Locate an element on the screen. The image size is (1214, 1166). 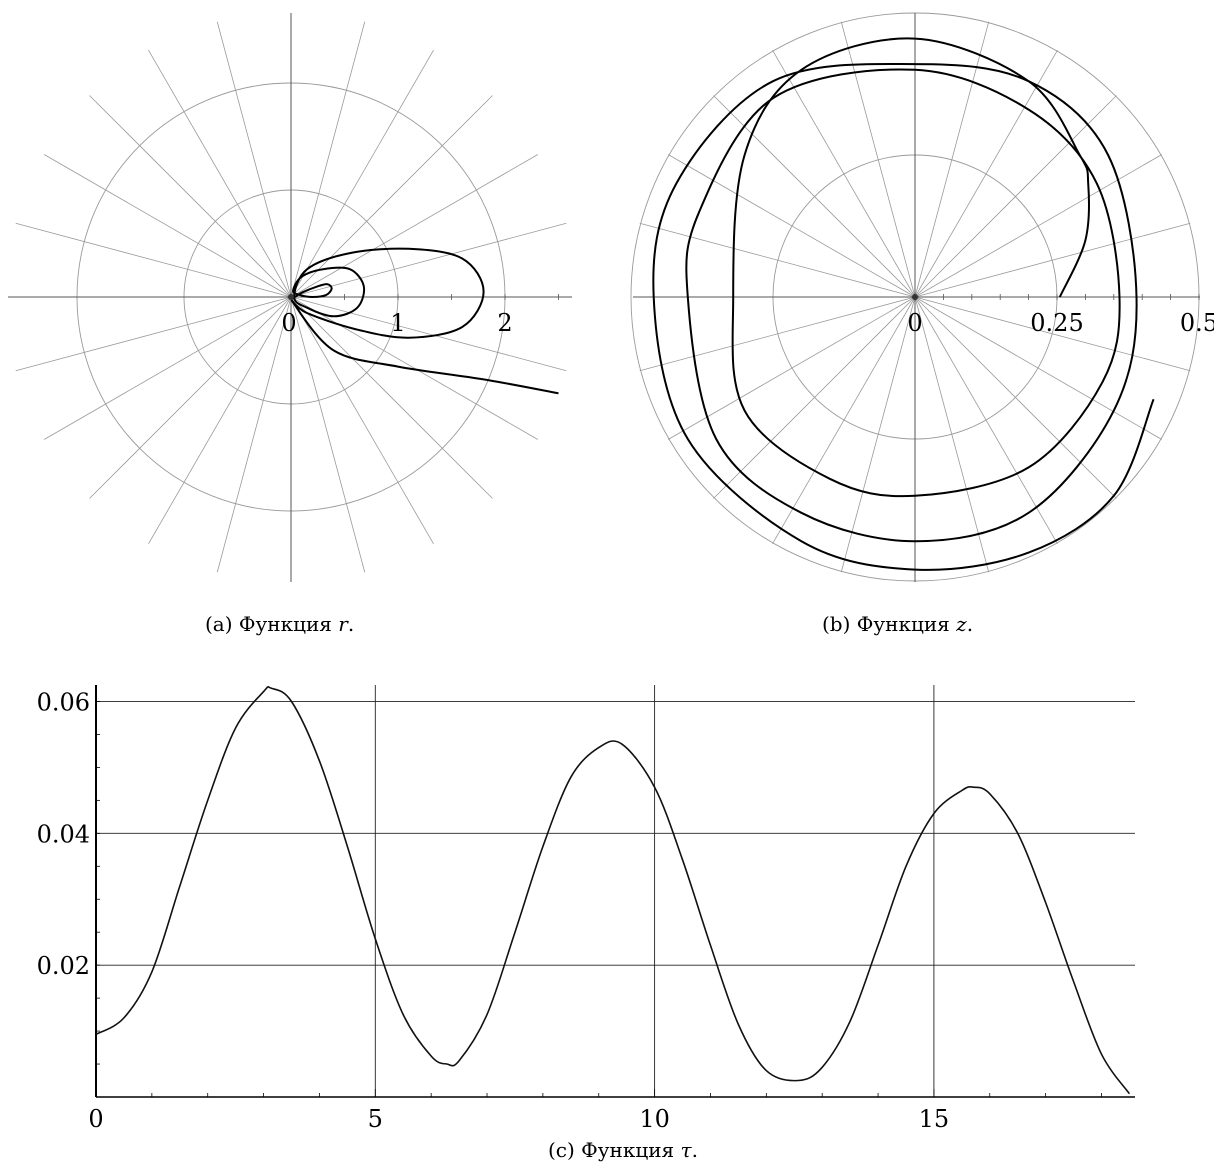
radial-tick-label: 2 is located at coordinates (504, 323).